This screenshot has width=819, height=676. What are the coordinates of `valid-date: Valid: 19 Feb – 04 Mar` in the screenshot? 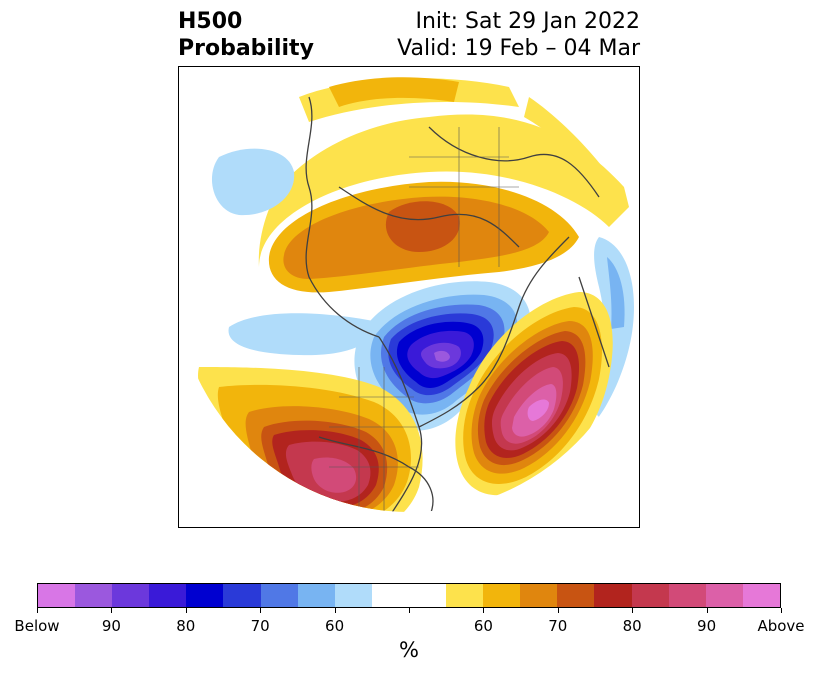 It's located at (518, 48).